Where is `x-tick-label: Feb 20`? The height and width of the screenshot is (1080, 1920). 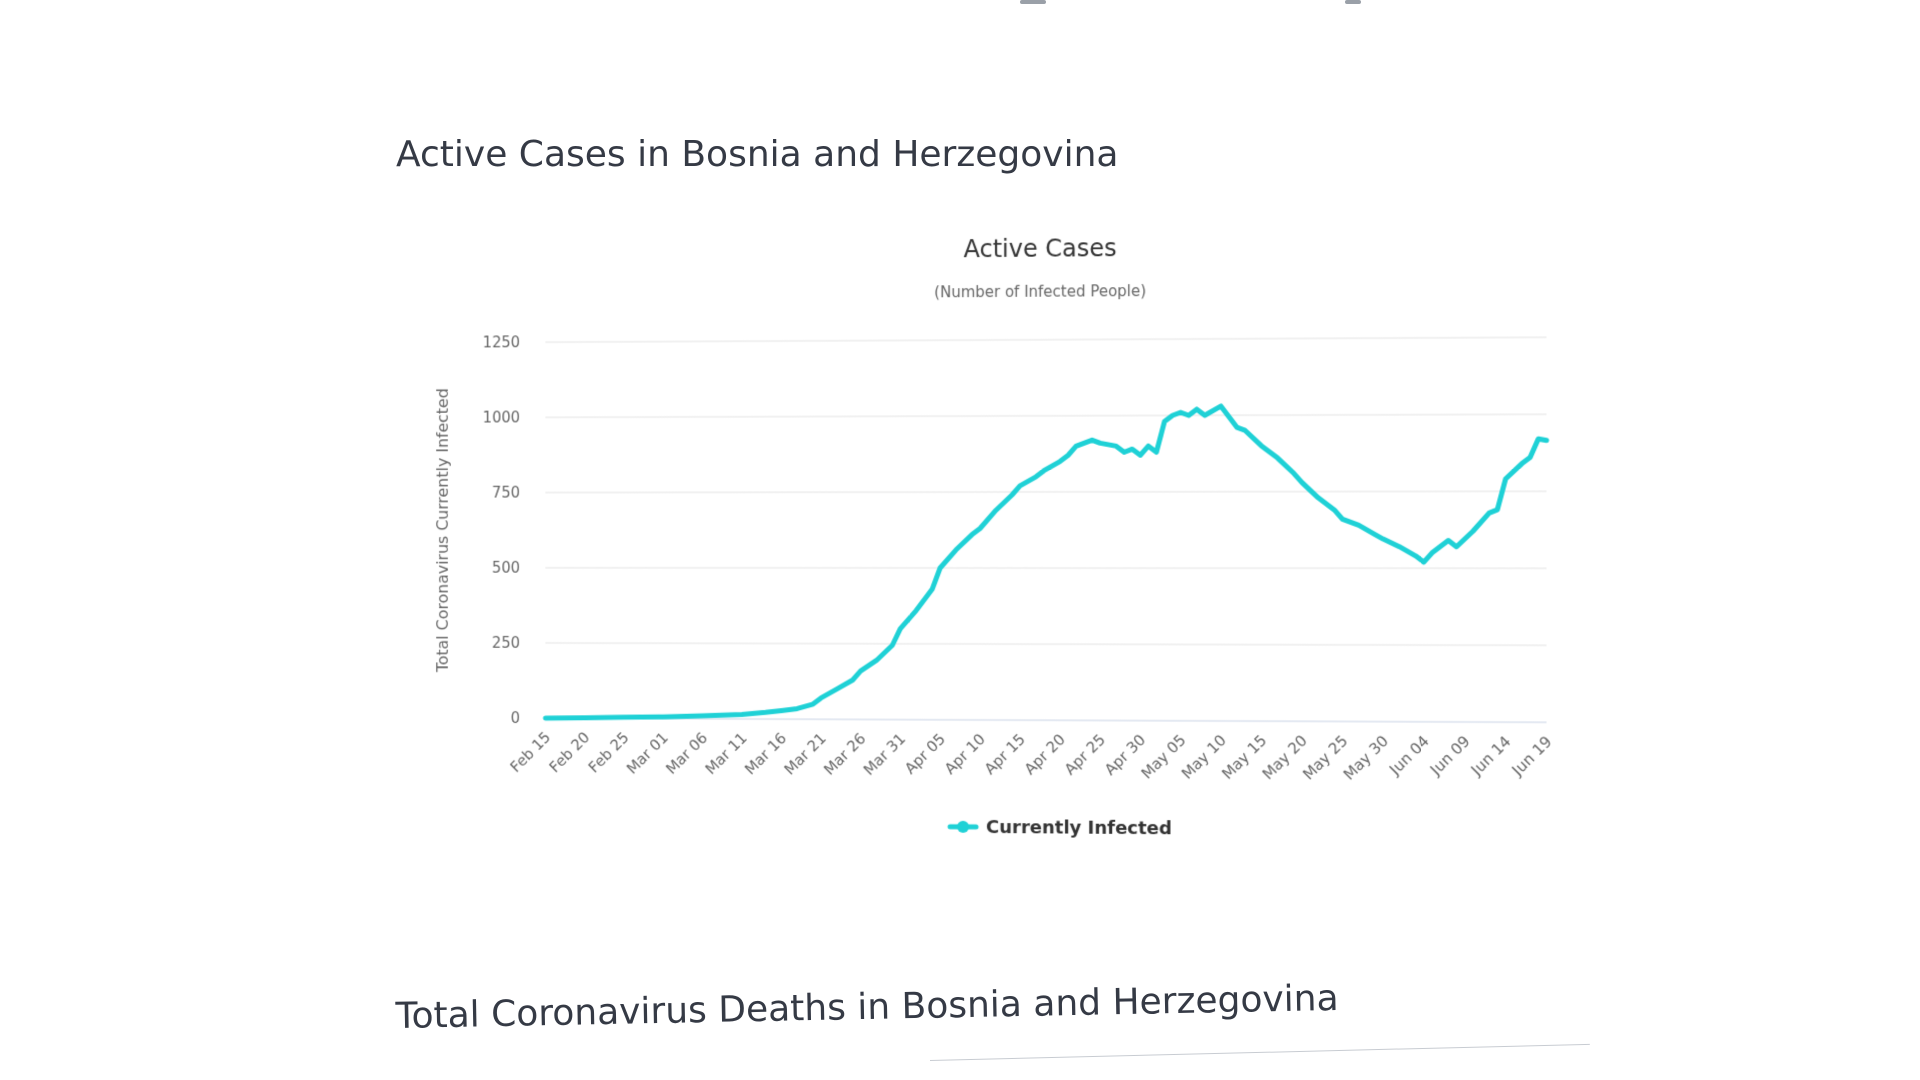 x-tick-label: Feb 20 is located at coordinates (569, 752).